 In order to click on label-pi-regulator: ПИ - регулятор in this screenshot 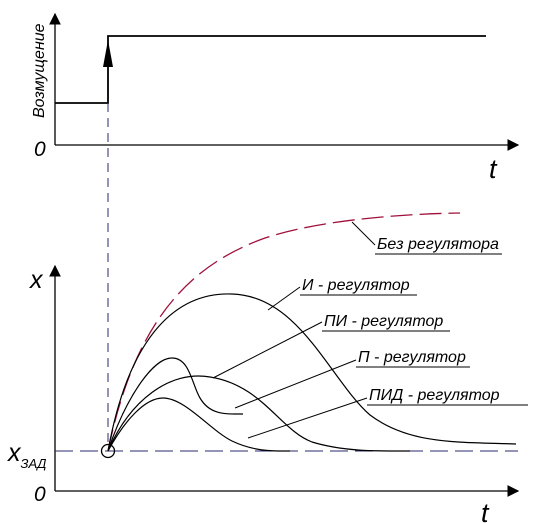, I will do `click(383, 321)`.